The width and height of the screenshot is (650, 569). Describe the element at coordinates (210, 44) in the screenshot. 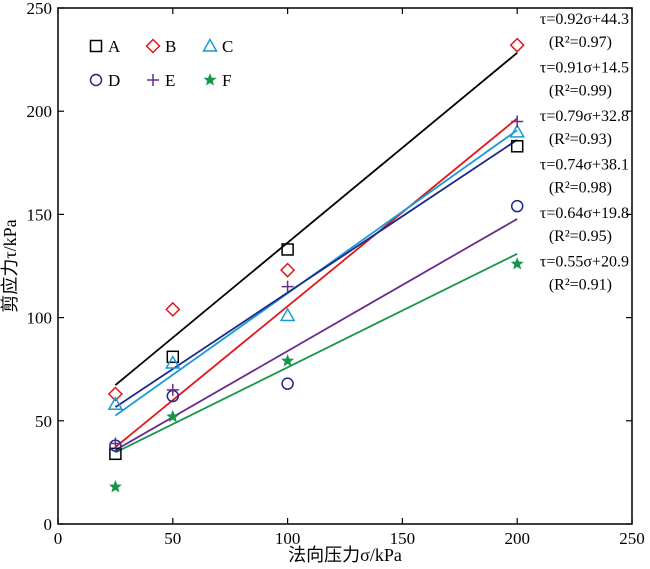

I see `legend-marker-c` at that location.